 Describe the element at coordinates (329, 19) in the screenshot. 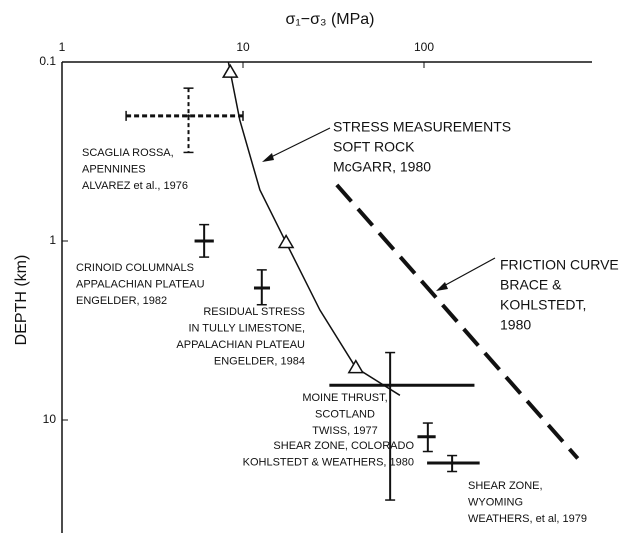

I see `x-axis-label: σ₁−σ₃ (MPa)` at that location.